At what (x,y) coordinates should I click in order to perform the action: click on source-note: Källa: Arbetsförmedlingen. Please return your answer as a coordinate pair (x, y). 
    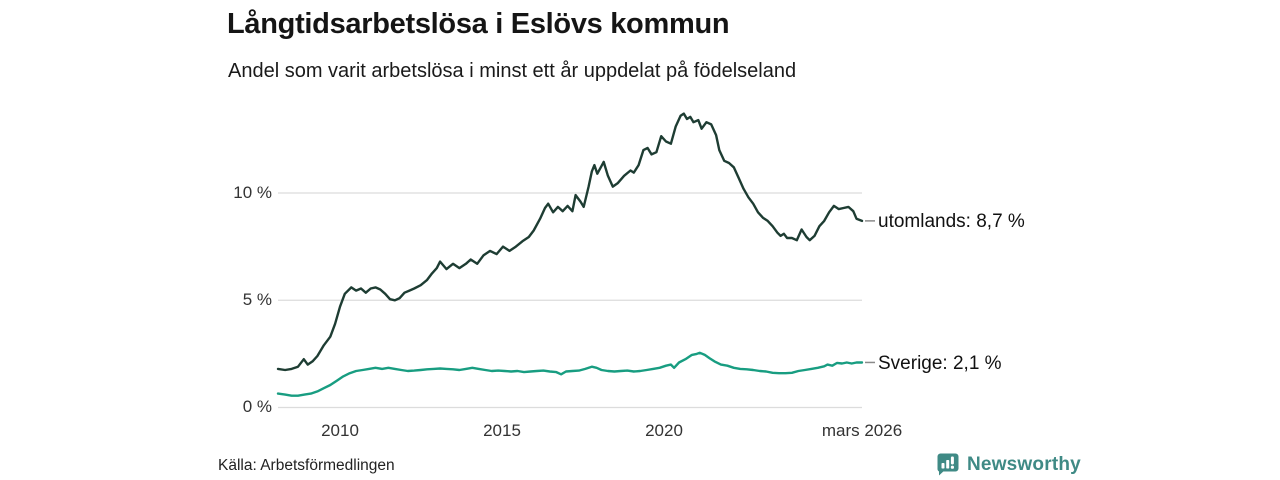
    Looking at the image, I should click on (306, 465).